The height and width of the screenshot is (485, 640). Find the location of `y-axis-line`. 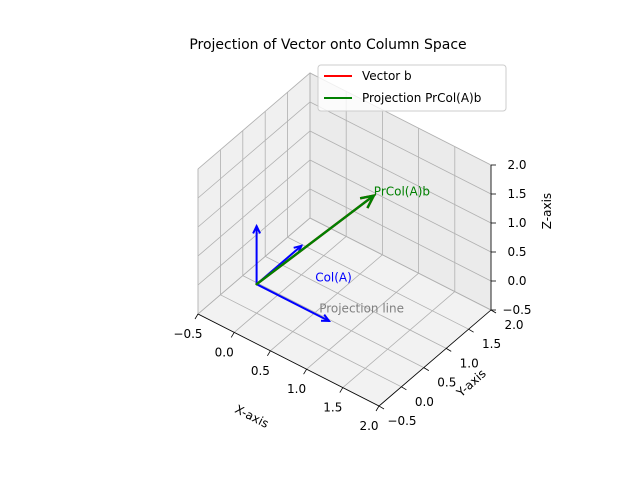

y-axis-line is located at coordinates (435, 358).